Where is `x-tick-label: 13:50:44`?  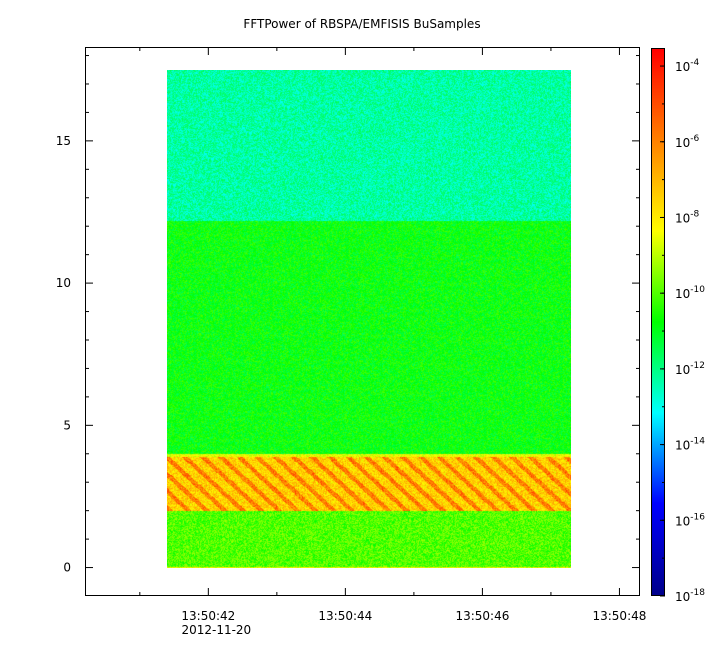 x-tick-label: 13:50:44 is located at coordinates (345, 616).